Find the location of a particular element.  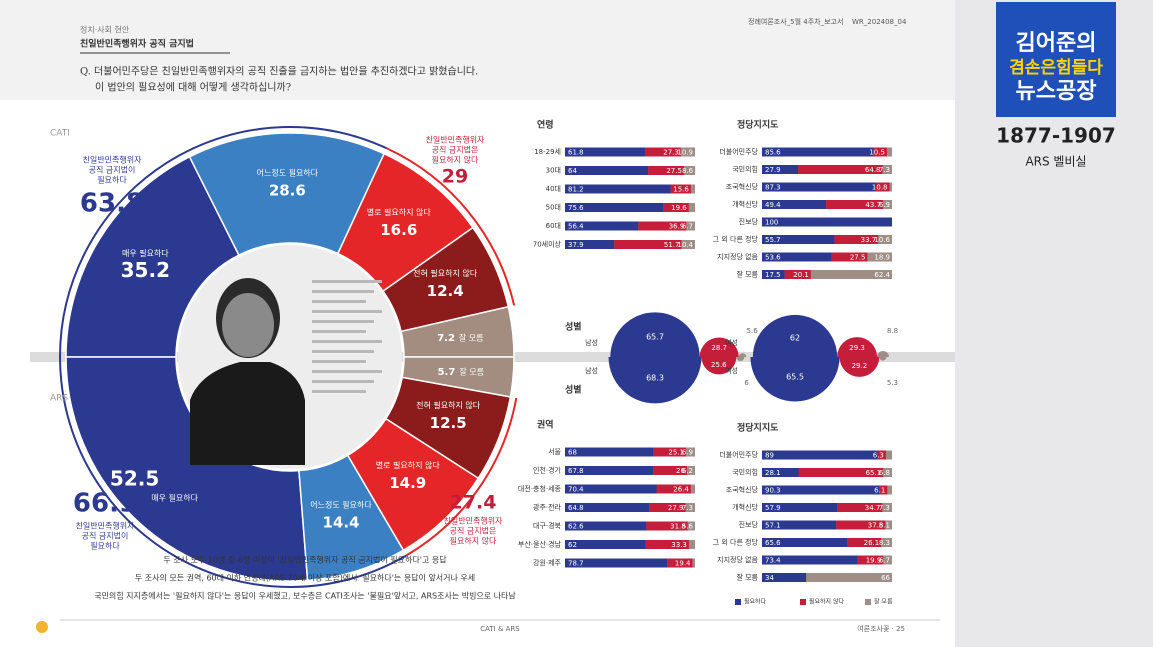

bar-value: 66 is located at coordinates (885, 578).